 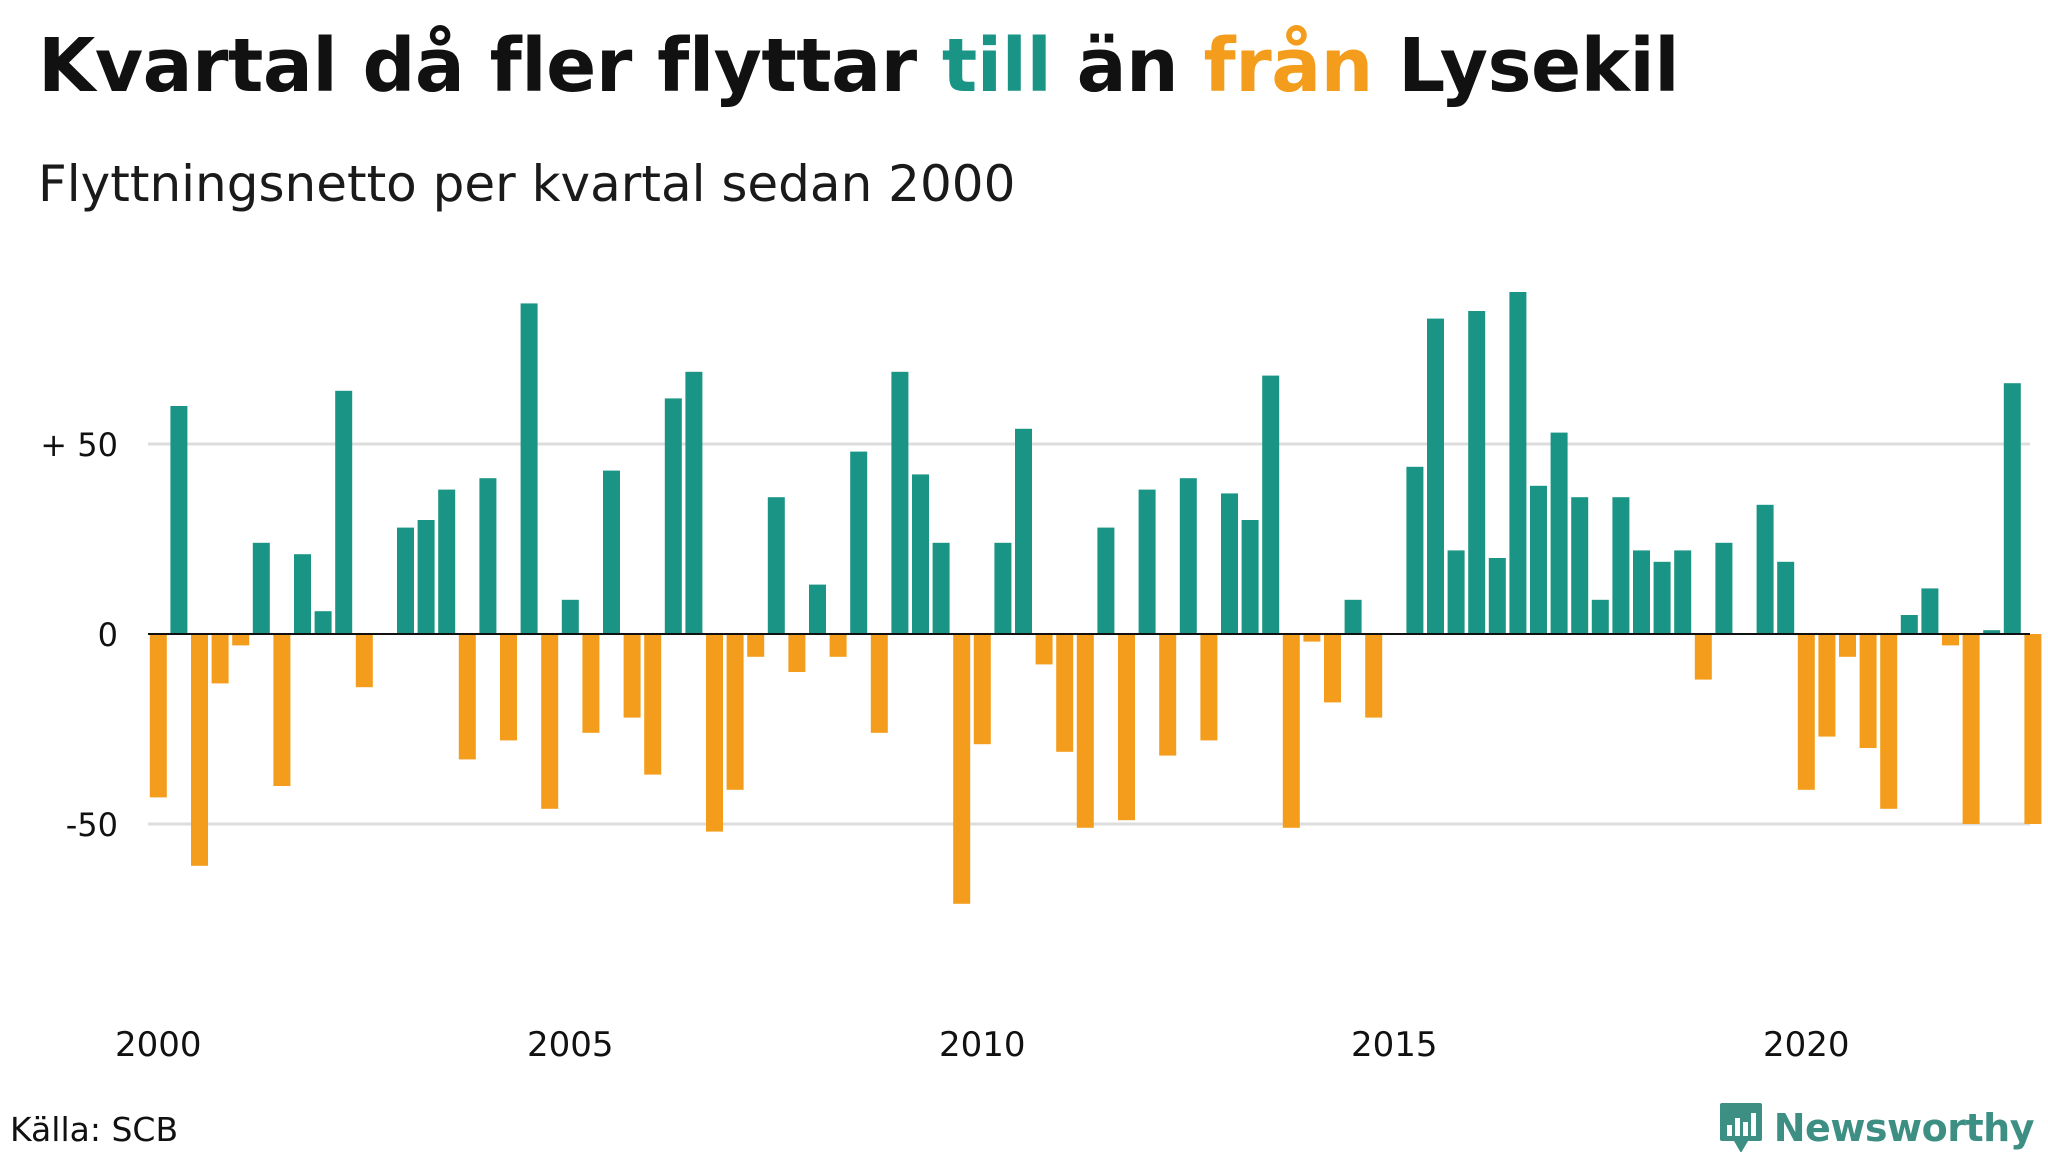 What do you see at coordinates (1740, 1127) in the screenshot?
I see `newsworthy-logo-icon` at bounding box center [1740, 1127].